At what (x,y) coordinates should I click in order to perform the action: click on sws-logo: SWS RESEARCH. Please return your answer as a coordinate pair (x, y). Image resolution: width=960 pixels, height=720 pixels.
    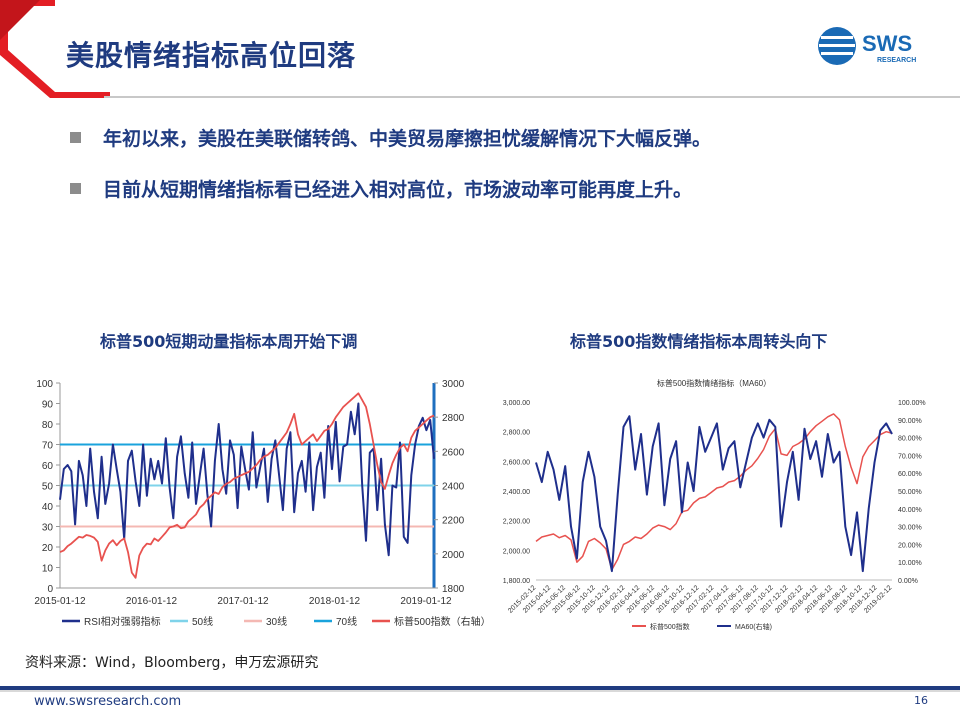
    Looking at the image, I should click on (867, 46).